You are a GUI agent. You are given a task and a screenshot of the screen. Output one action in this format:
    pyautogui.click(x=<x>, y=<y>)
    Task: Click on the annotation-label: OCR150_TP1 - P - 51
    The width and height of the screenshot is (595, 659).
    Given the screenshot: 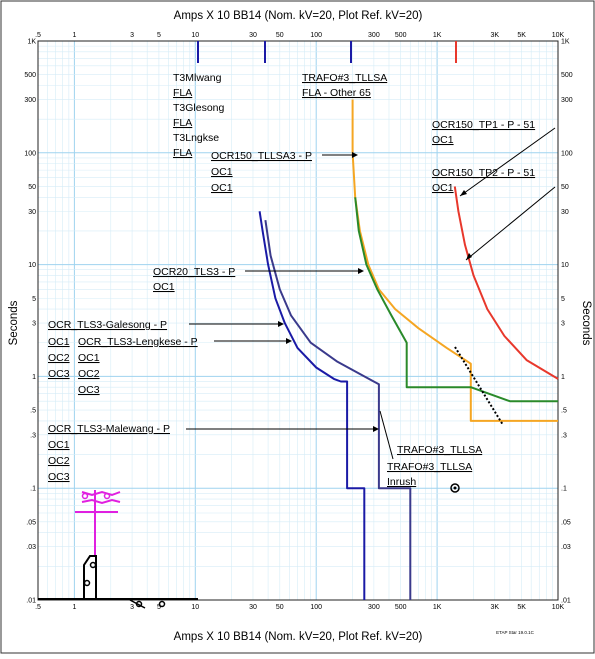 What is the action you would take?
    pyautogui.click(x=483, y=125)
    